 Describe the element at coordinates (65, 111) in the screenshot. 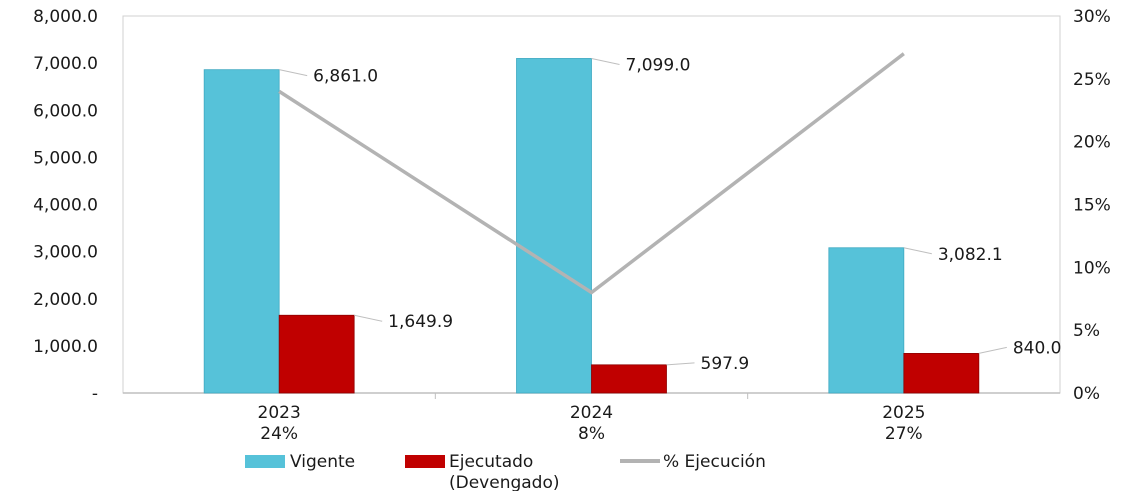

I see `y-axis-tick-label: 6,000.0` at that location.